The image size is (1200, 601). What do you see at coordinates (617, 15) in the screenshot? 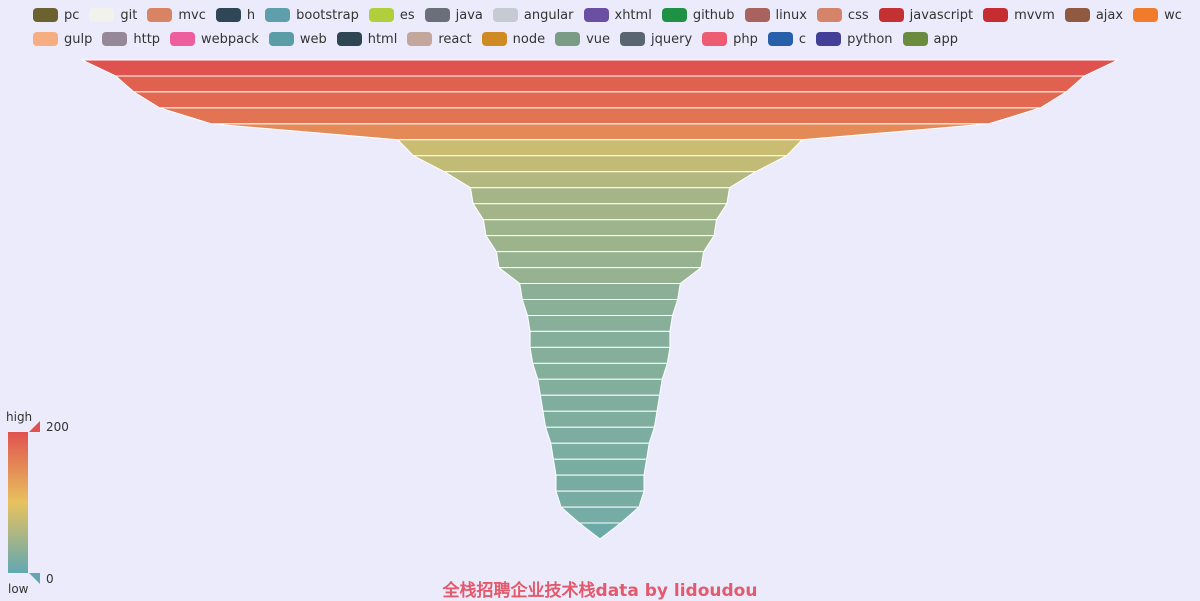
I see `legend-item-xhtml: xhtml` at bounding box center [617, 15].